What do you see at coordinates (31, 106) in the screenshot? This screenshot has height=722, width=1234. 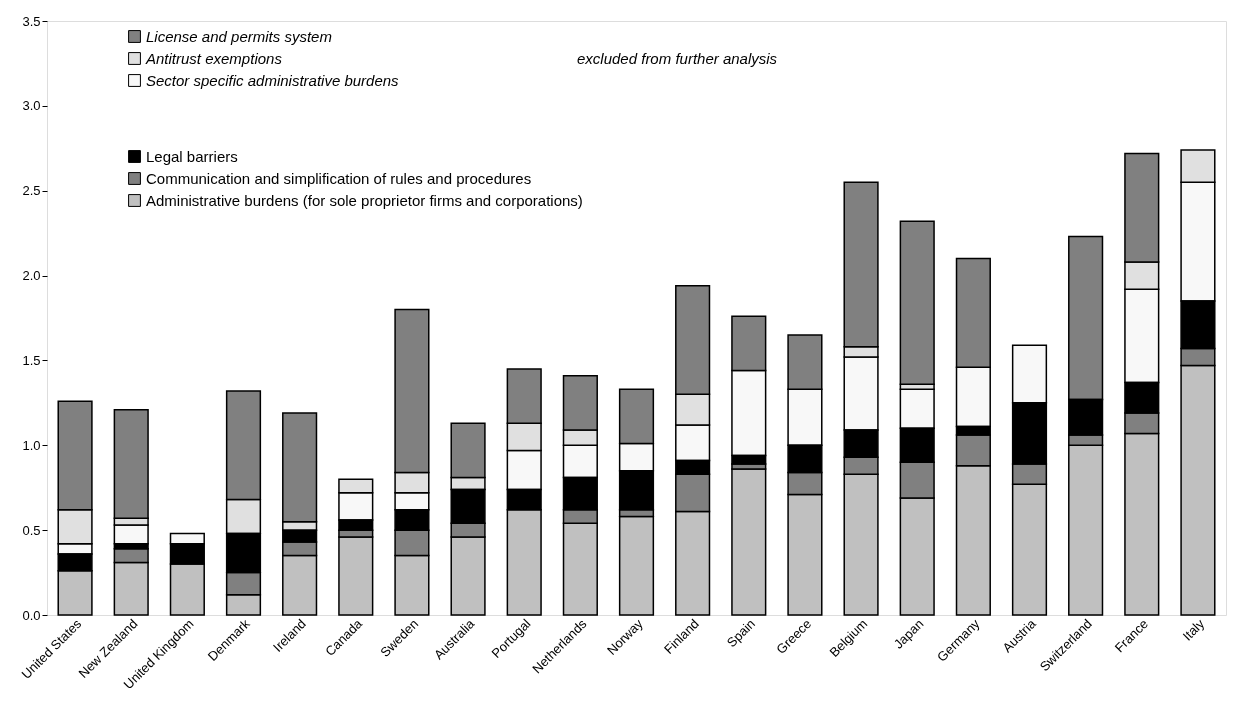 I see `y-tick-label: 3.0` at bounding box center [31, 106].